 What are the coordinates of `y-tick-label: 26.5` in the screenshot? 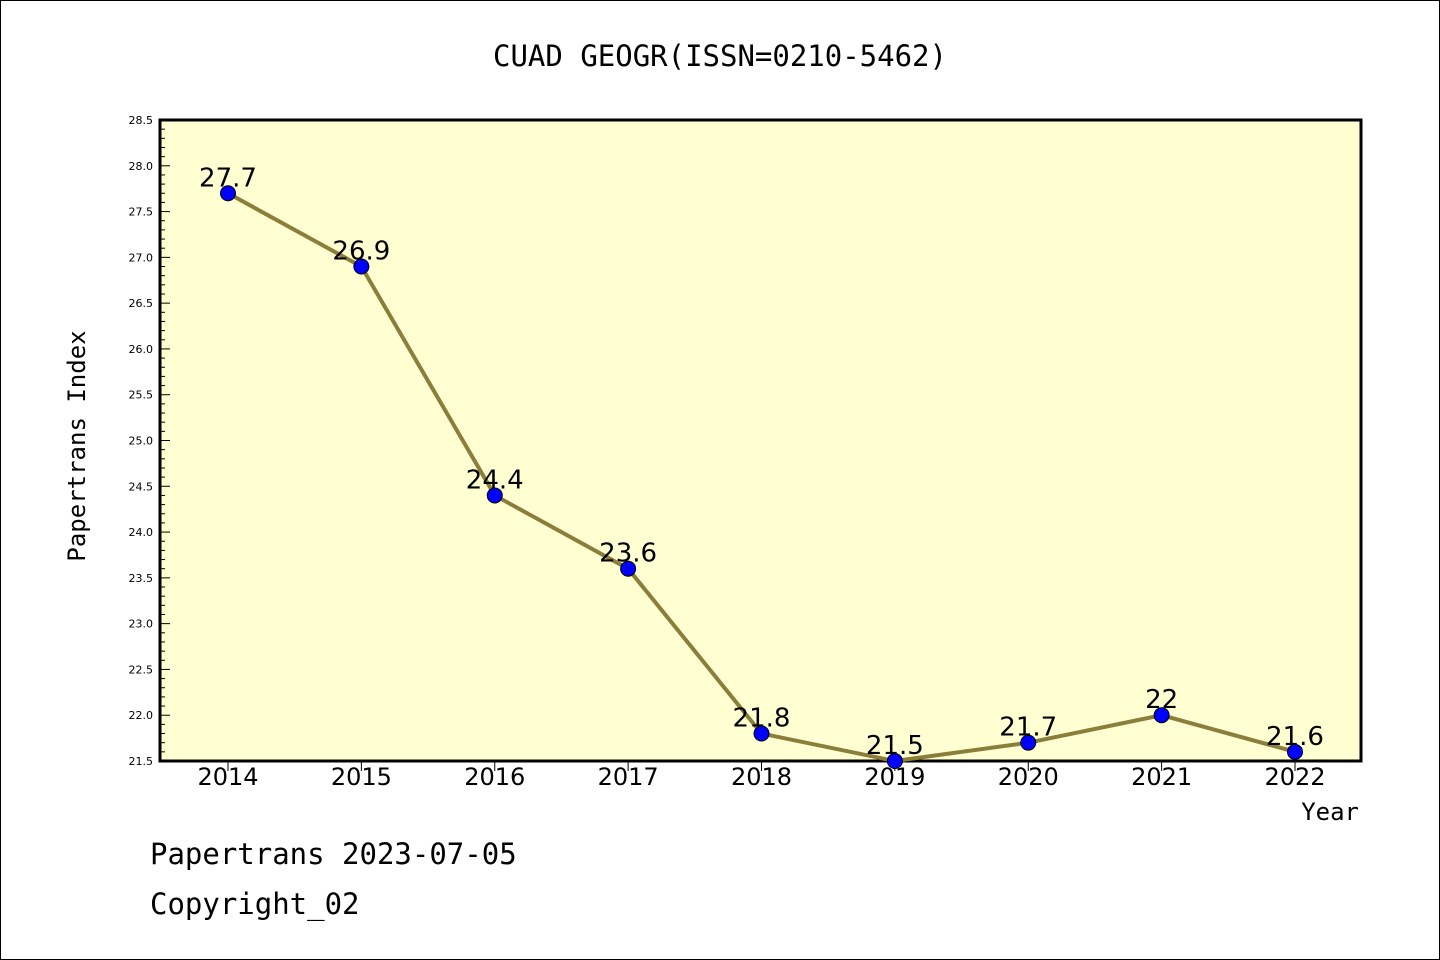 It's located at (141, 303).